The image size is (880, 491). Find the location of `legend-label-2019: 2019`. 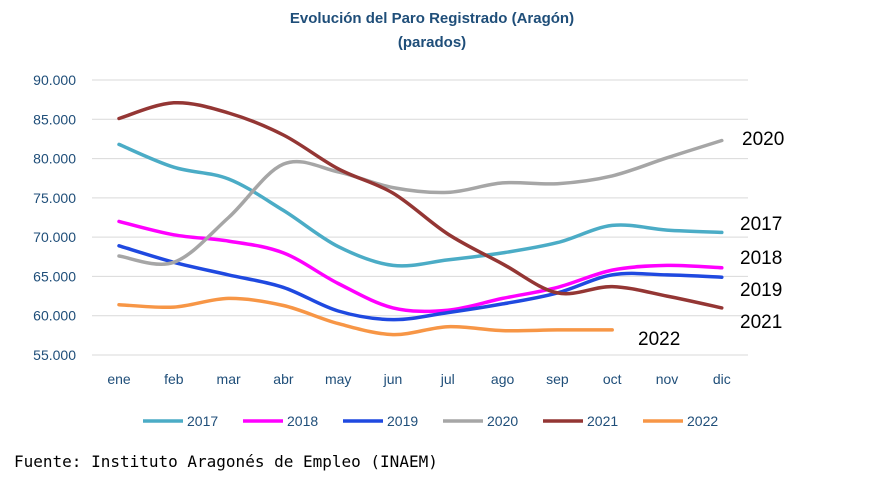

legend-label-2019: 2019 is located at coordinates (402, 421).